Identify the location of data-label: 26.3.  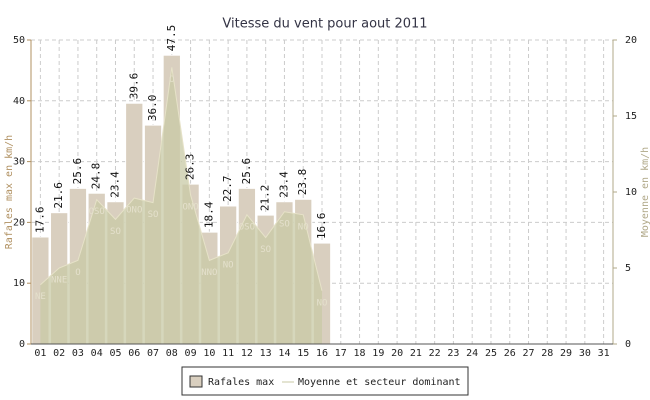
(190, 167).